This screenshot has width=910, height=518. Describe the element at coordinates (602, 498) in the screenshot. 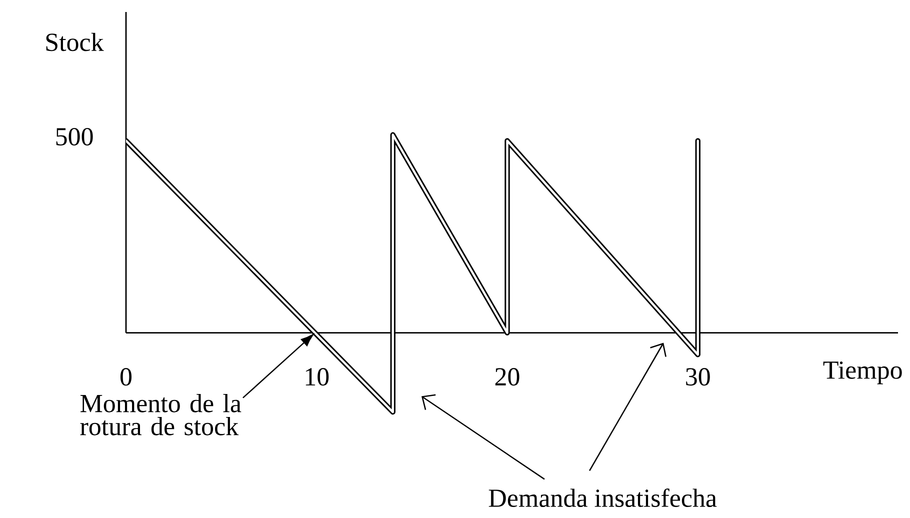

I see `text: Demanda insatisfecha` at that location.